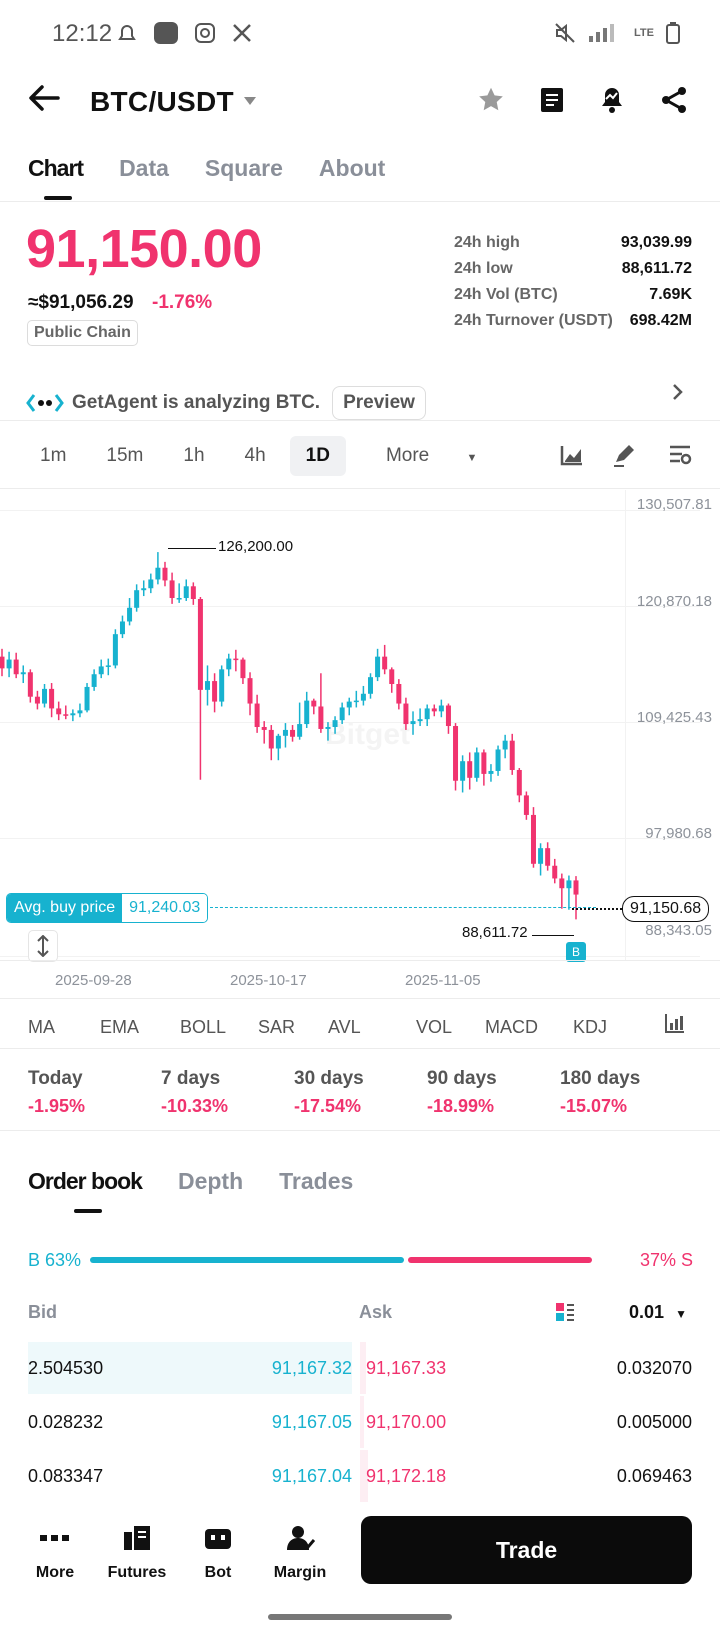 Image resolution: width=720 pixels, height=1640 pixels. Describe the element at coordinates (666, 1260) in the screenshot. I see `sell-ratio-label: 37% S` at that location.